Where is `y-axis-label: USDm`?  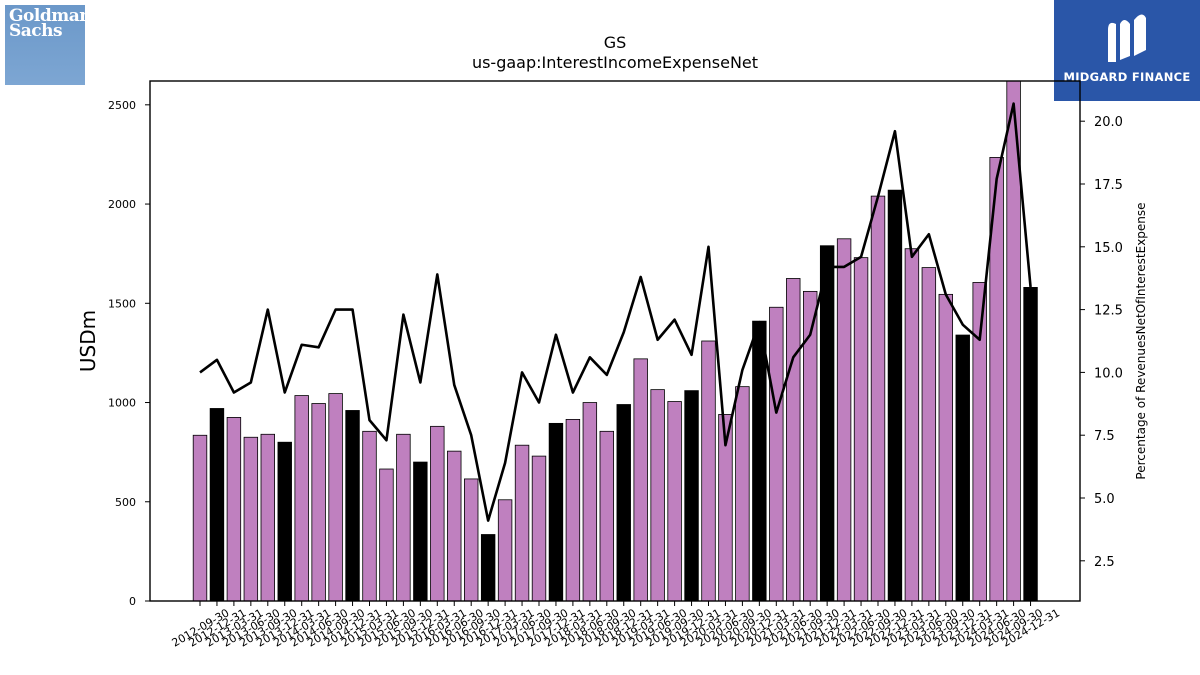
y-axis-label: USDm is located at coordinates (88, 341).